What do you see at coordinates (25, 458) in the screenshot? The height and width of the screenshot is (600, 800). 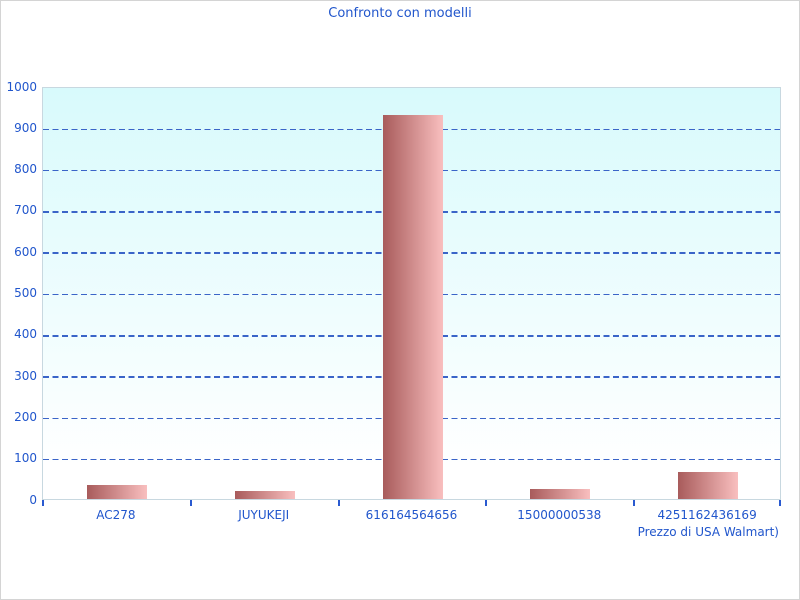 I see `y-tick-label-100: 100` at bounding box center [25, 458].